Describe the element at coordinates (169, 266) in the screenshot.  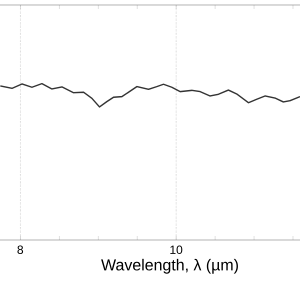
I see `x-axis-title: Wavelength, λ (µm)` at that location.